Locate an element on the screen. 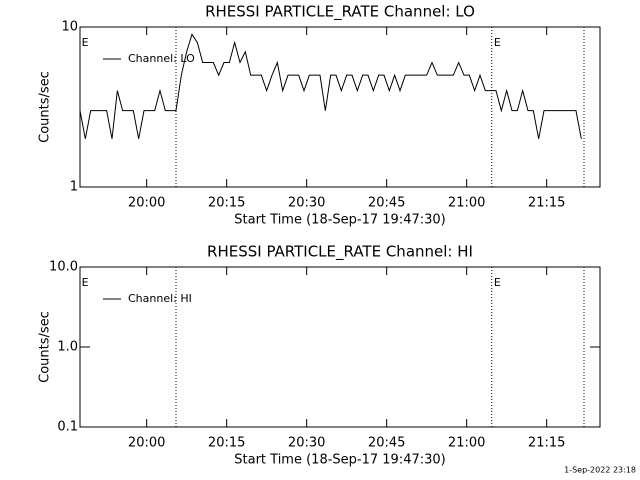 This screenshot has width=640, height=480. y-tick-label: 10 is located at coordinates (69, 27).